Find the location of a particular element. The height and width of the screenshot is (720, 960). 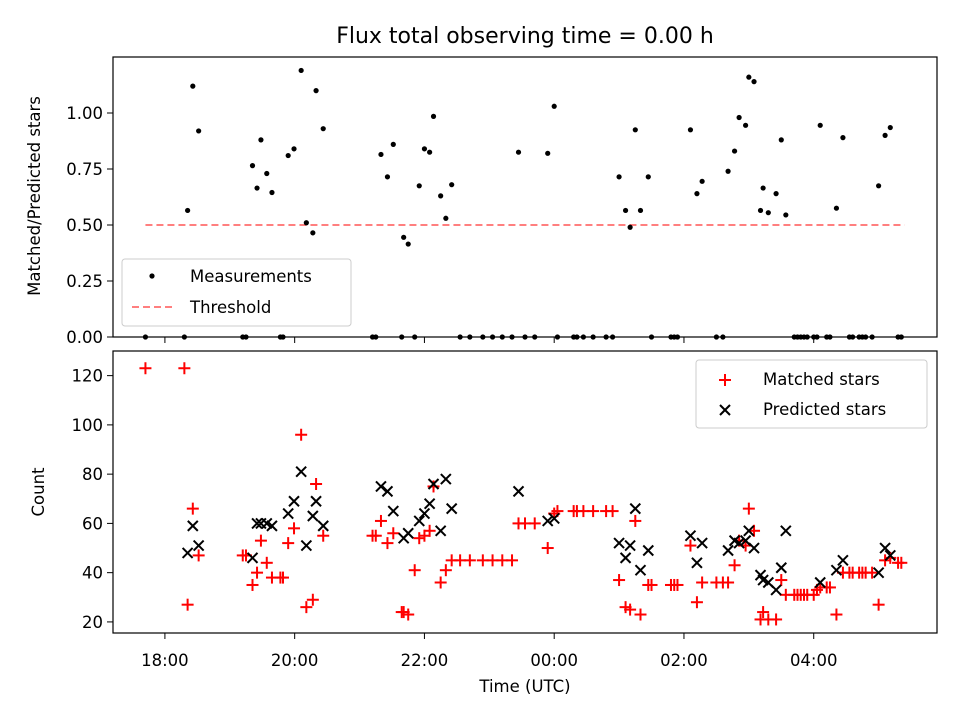

bottom-y-tick-label: 80 is located at coordinates (92, 474).